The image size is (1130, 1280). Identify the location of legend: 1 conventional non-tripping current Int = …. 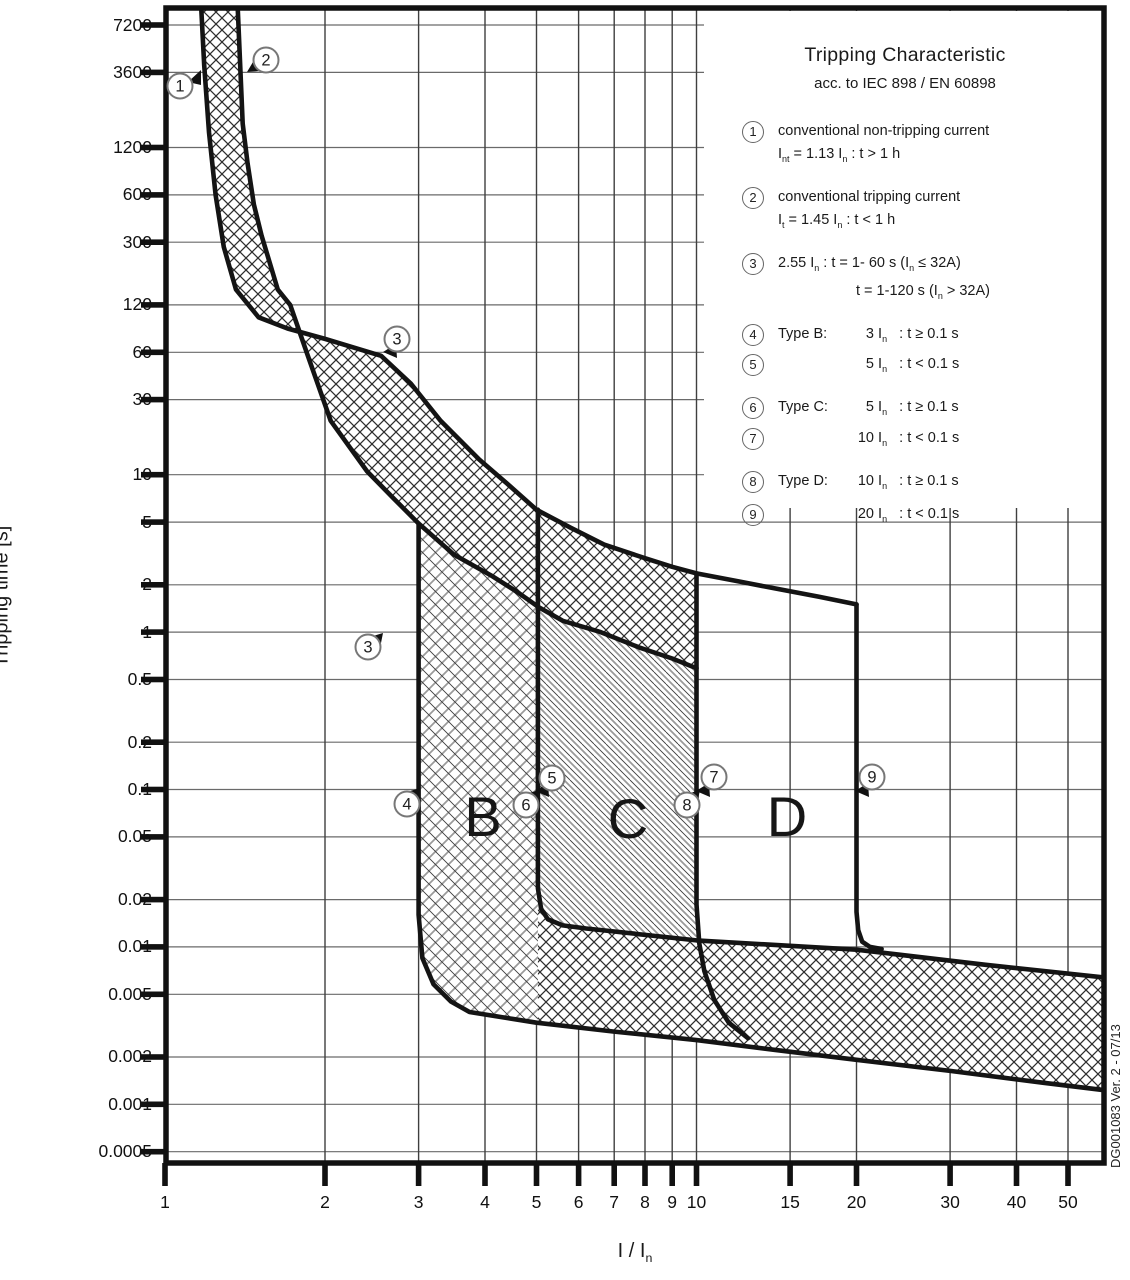
(920, 325).